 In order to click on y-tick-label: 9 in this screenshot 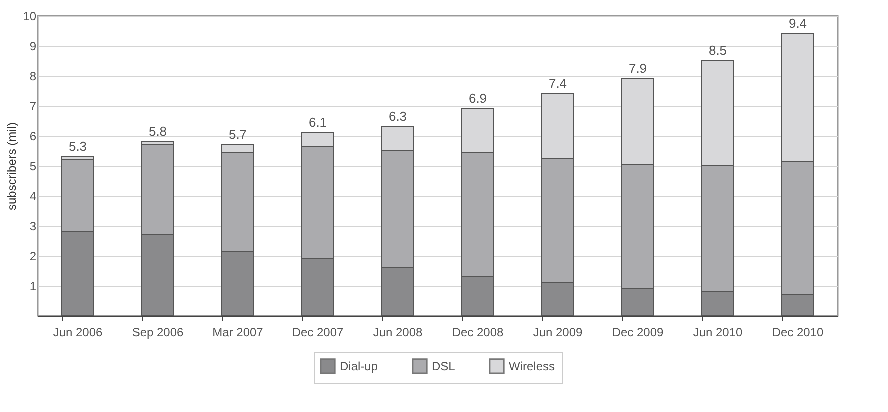, I will do `click(33, 47)`.